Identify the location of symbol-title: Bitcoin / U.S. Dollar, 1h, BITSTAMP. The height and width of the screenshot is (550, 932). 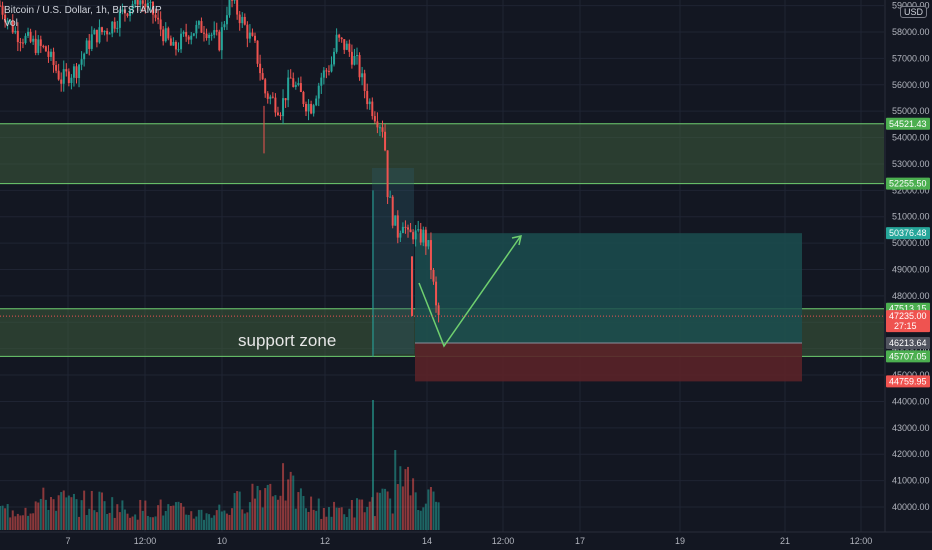
(83, 10).